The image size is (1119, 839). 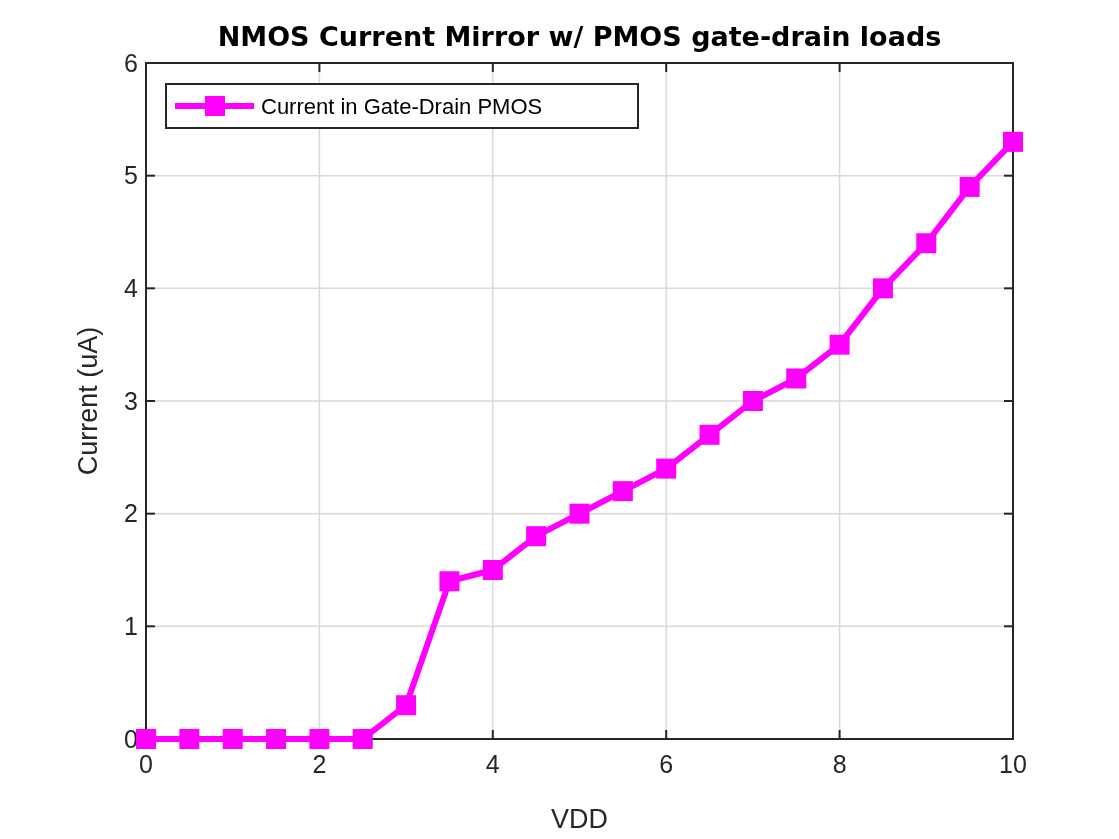 What do you see at coordinates (131, 513) in the screenshot?
I see `y-tick-label: 2` at bounding box center [131, 513].